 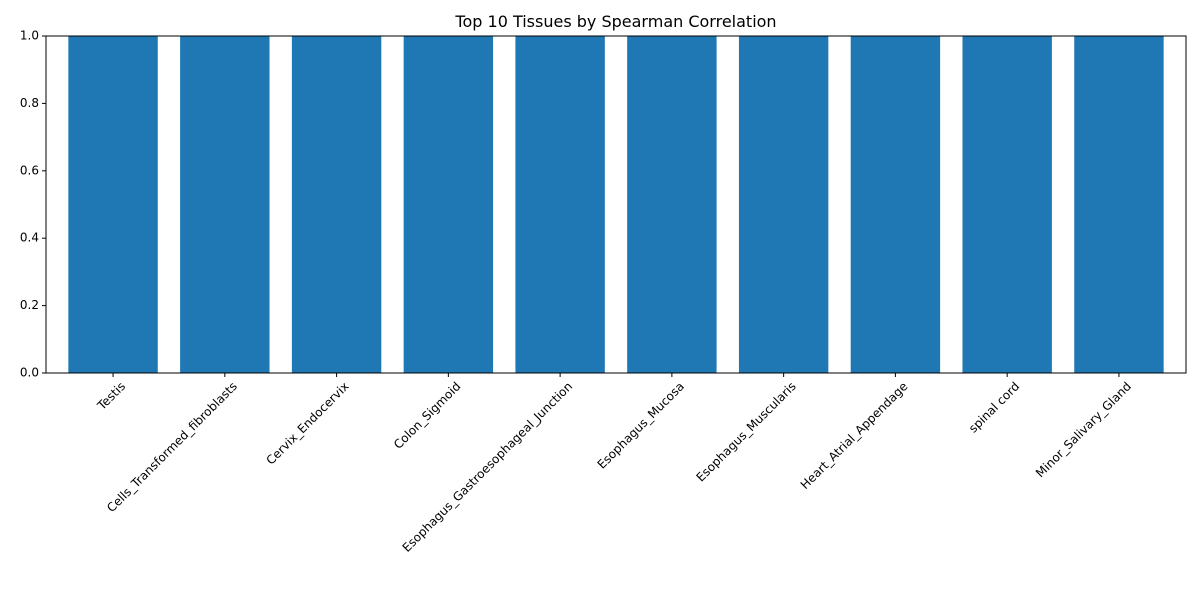 I want to click on x-tick-label-6: Esophagus_Mucosa, so click(x=641, y=425).